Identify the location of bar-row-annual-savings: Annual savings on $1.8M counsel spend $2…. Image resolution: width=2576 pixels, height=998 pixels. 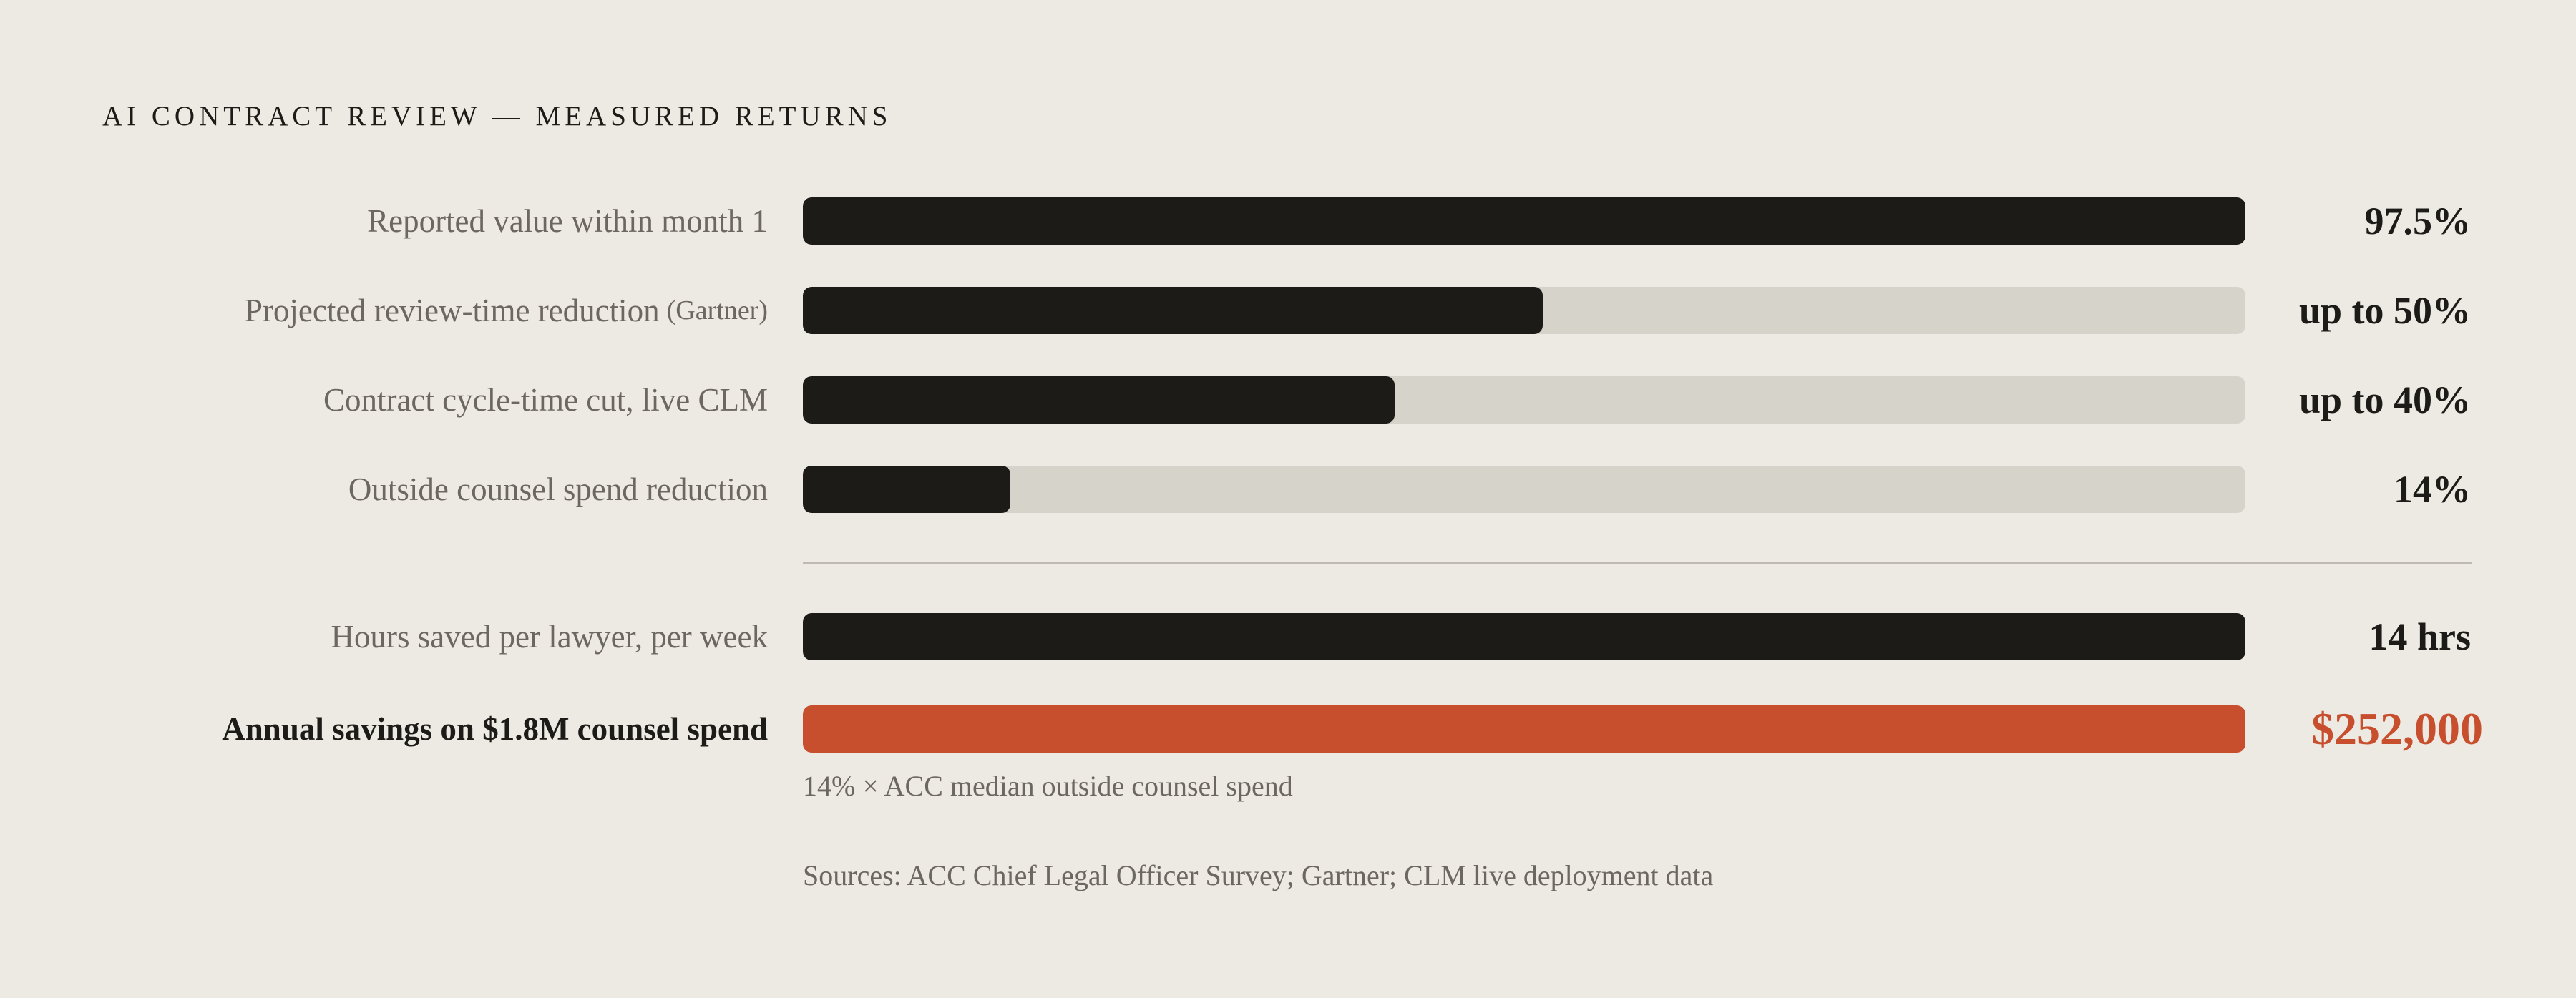
(1288, 728).